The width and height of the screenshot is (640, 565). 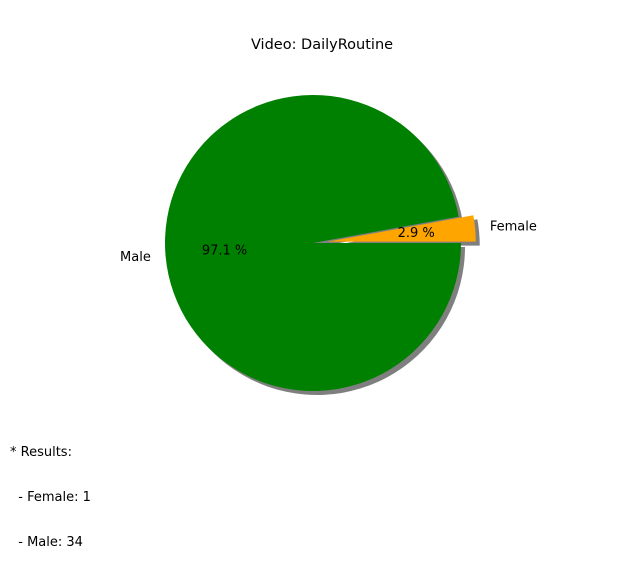 What do you see at coordinates (224, 250) in the screenshot?
I see `slice-pct-male: 97.1 %` at bounding box center [224, 250].